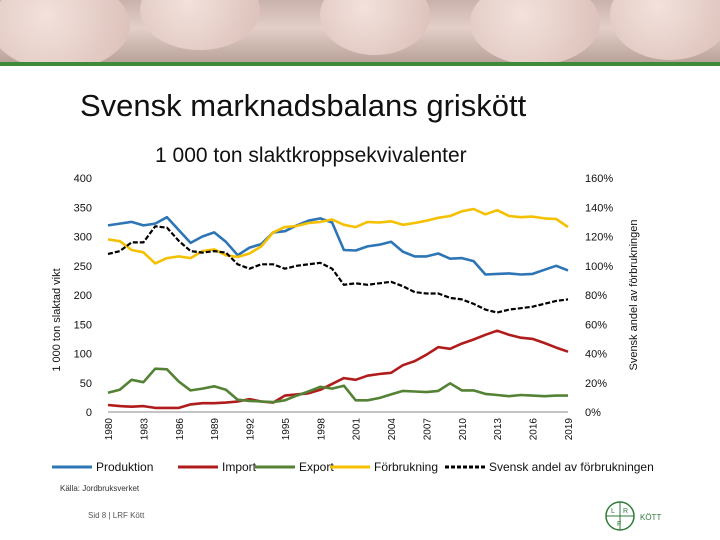  Describe the element at coordinates (596, 384) in the screenshot. I see `right-tick-label: 20%` at that location.